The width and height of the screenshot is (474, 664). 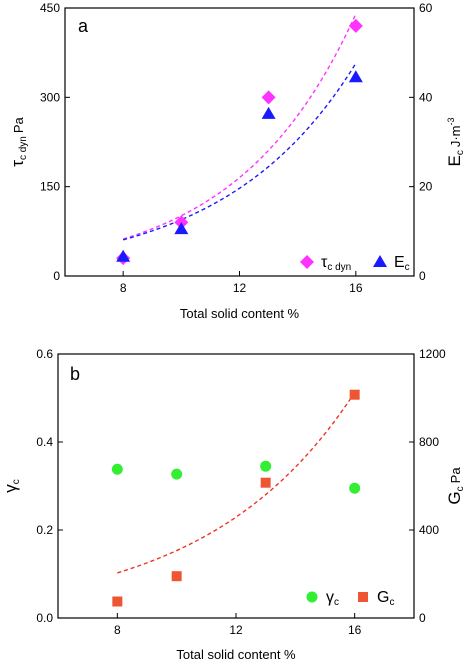 I want to click on legend-marker-diamond, so click(x=307, y=262).